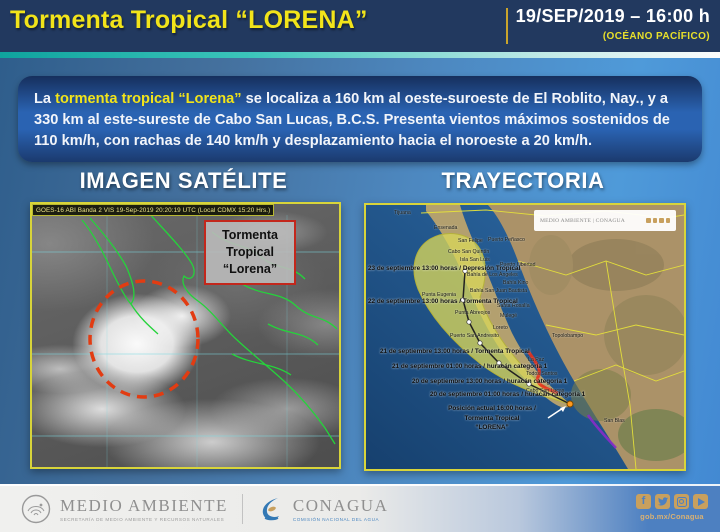  What do you see at coordinates (45, 99) in the screenshot?
I see `summary-prefix: La` at bounding box center [45, 99].